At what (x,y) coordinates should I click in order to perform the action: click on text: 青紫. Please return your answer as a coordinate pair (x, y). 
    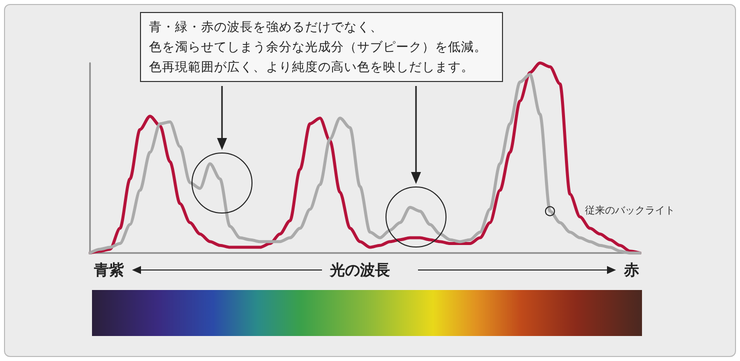
    Looking at the image, I should click on (109, 270).